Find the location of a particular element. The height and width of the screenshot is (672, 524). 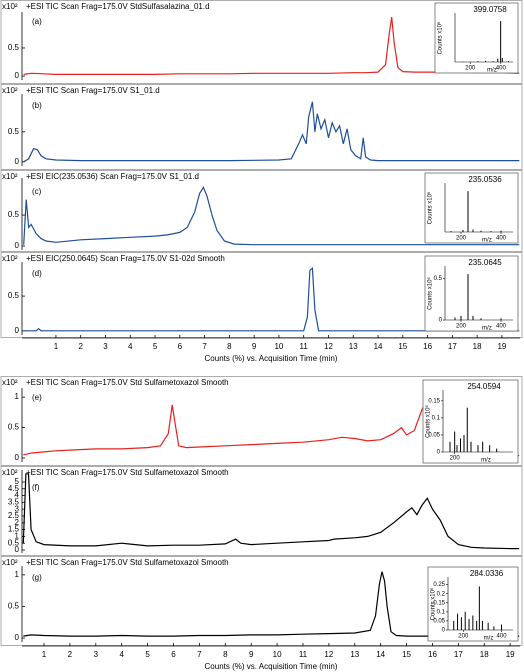

x-axis-label: Counts (%) vs. Acquisition Time (min) is located at coordinates (271, 358).